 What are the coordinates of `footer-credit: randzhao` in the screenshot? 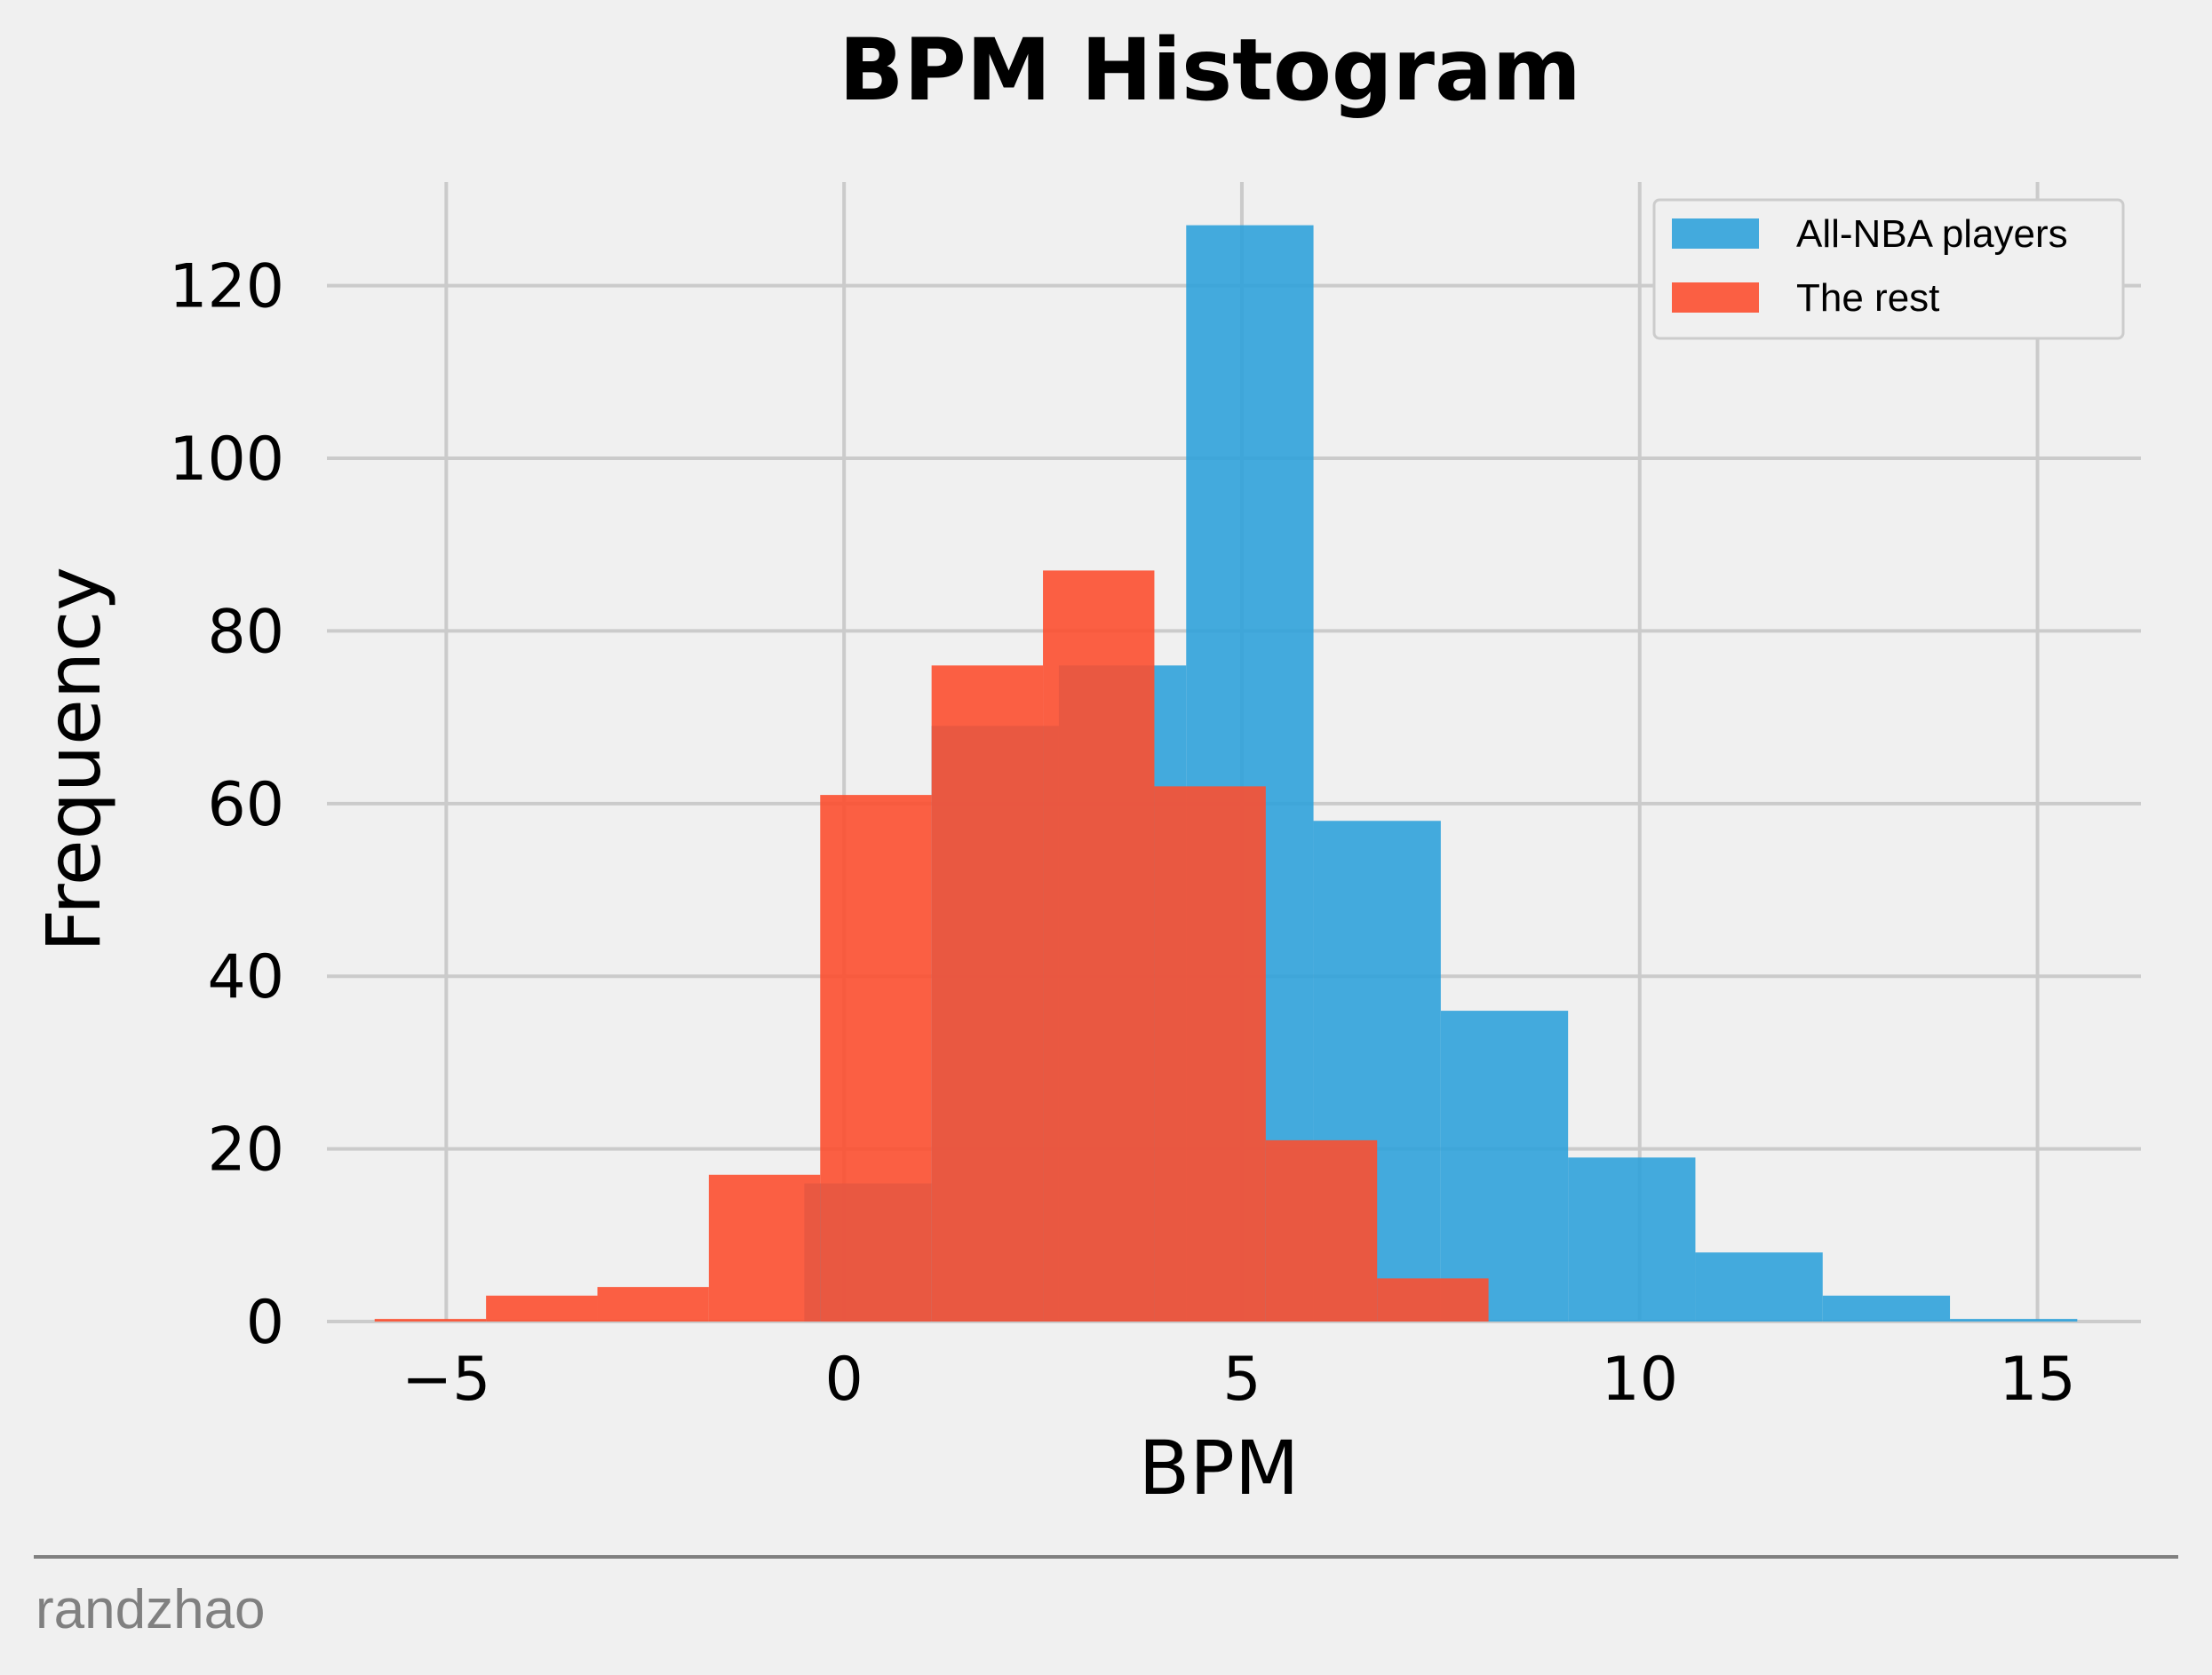 It's located at (151, 1609).